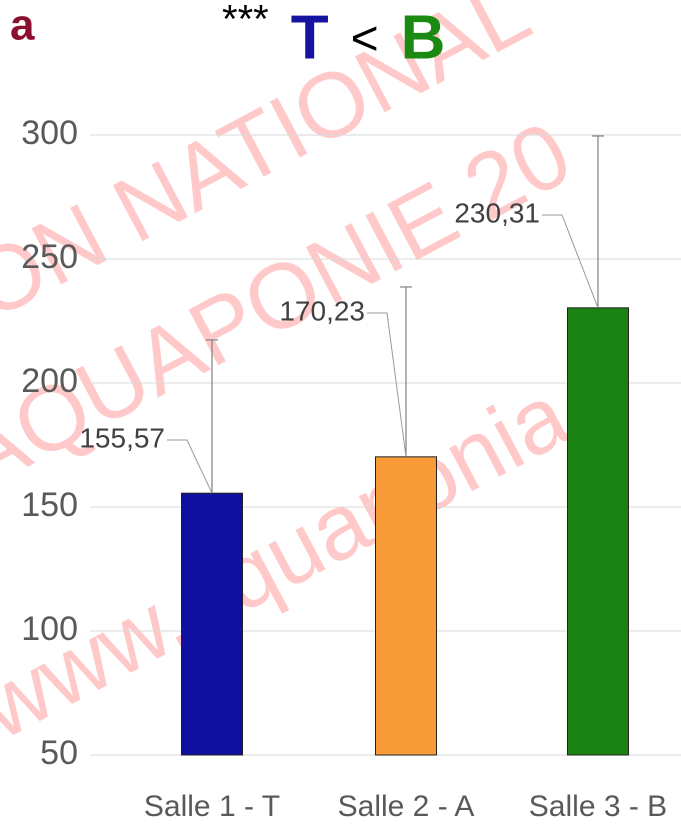 This screenshot has height=828, width=681. What do you see at coordinates (406, 806) in the screenshot?
I see `x-tick-label: Salle 2 - A` at bounding box center [406, 806].